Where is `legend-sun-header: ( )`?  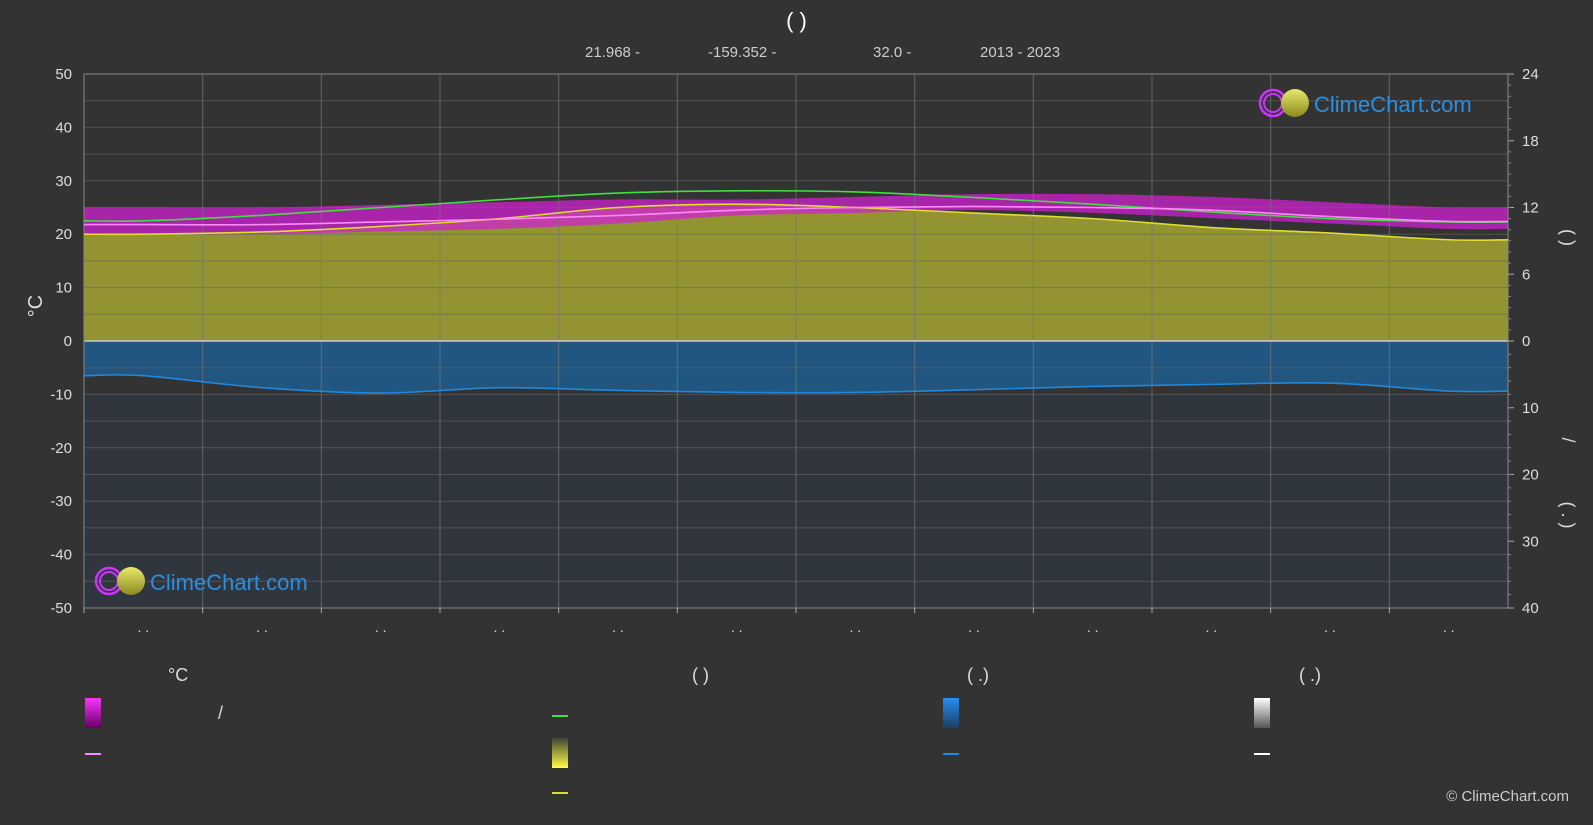 legend-sun-header: ( ) is located at coordinates (700, 675).